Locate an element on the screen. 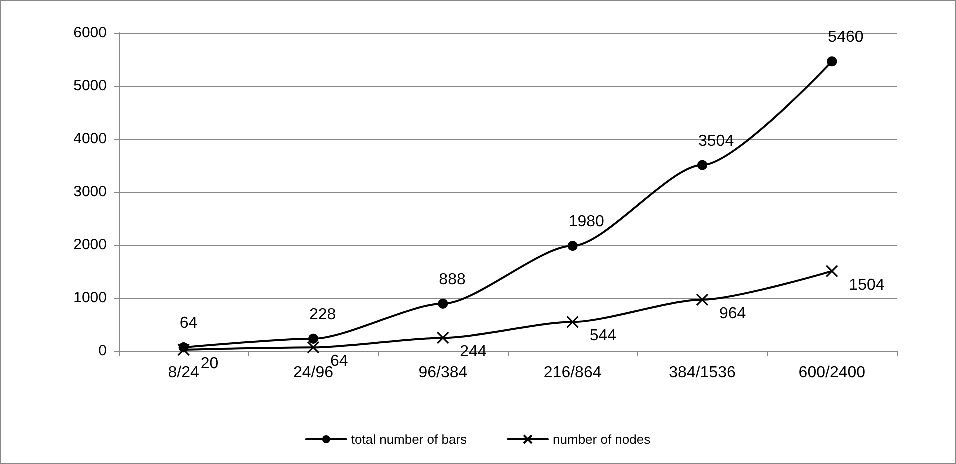  x-tick-label: 24/96 is located at coordinates (313, 373).